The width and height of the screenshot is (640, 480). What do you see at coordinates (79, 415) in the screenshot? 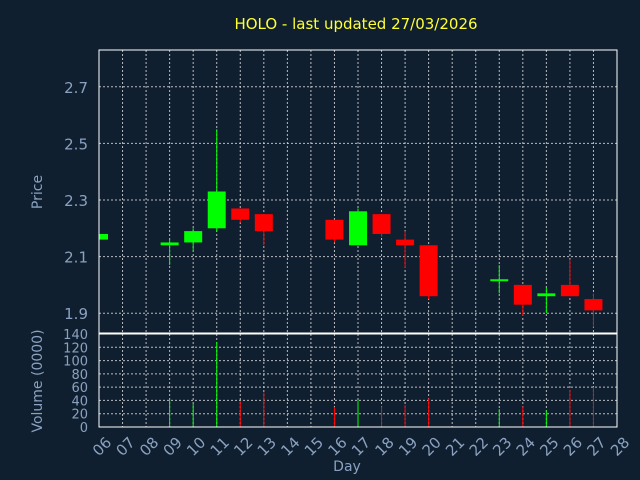
I see `volume-tick-label: 20` at bounding box center [79, 415].